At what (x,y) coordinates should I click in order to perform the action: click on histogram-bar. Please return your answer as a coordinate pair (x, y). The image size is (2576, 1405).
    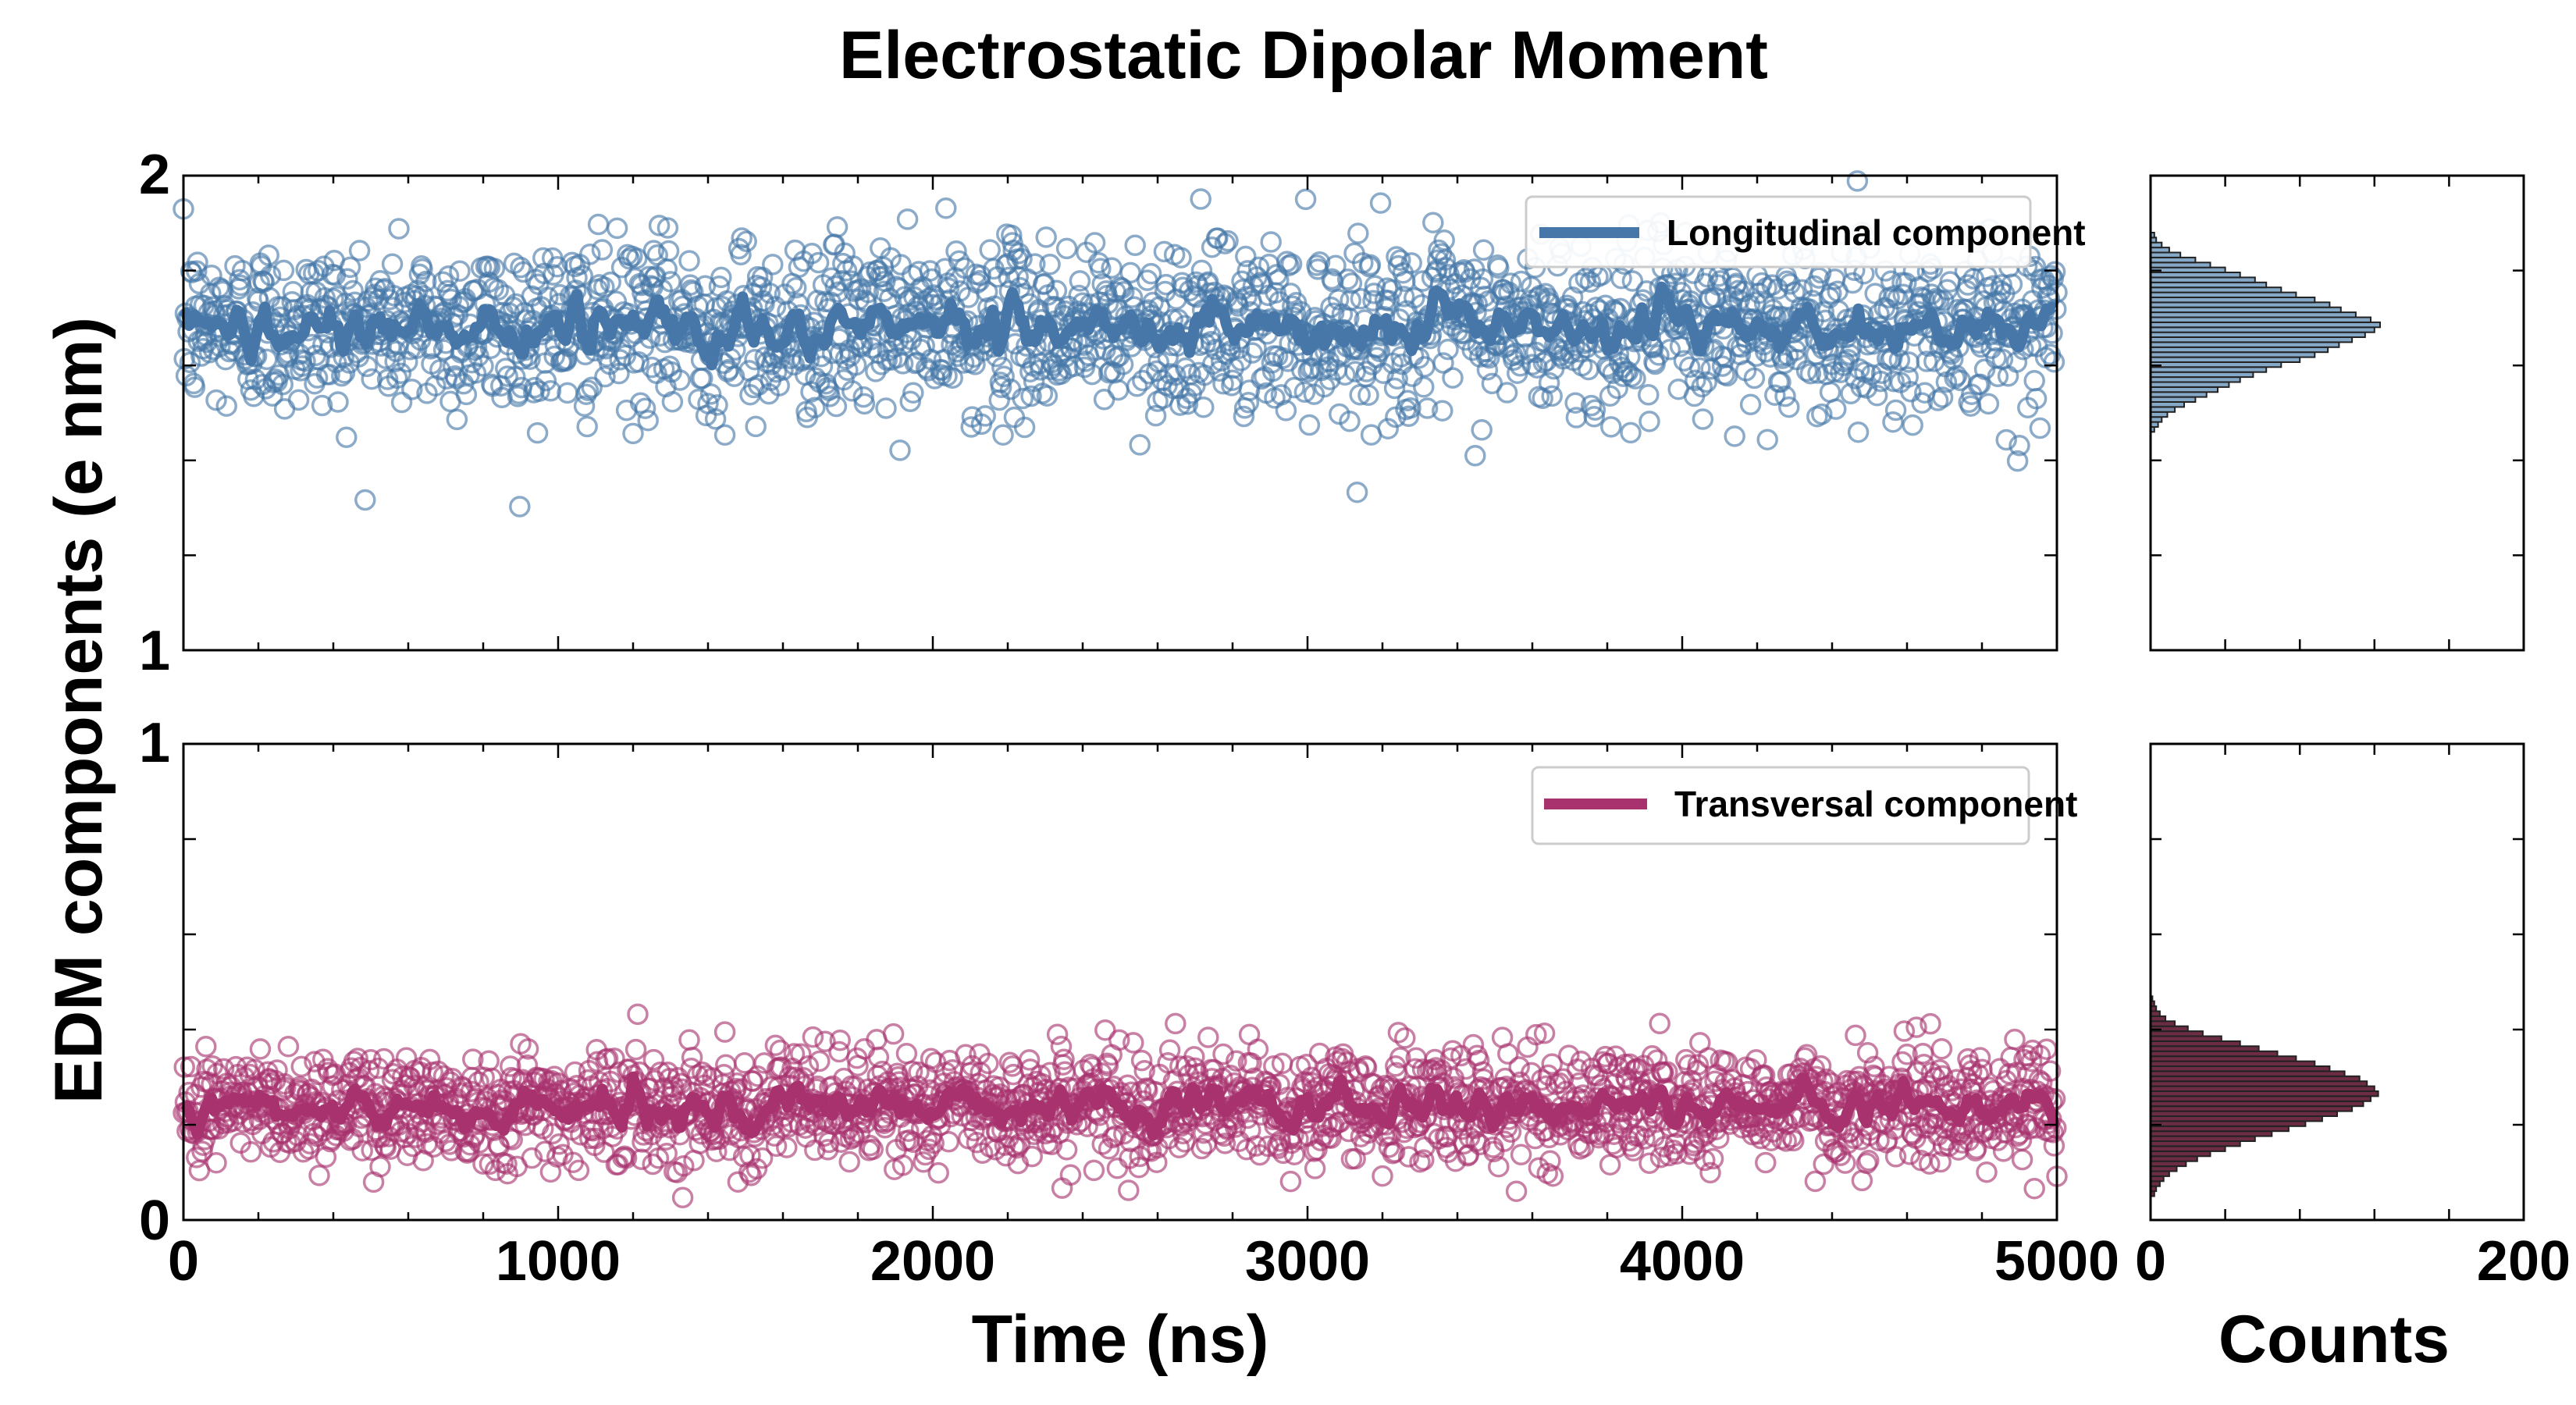
    Looking at the image, I should click on (2188, 1149).